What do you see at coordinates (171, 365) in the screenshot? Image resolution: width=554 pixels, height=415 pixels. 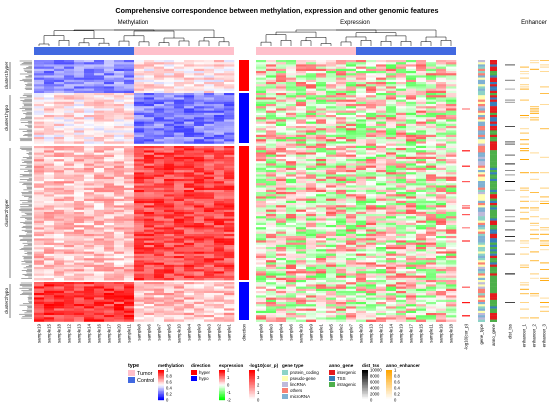 I see `legend-title: methylation` at bounding box center [171, 365].